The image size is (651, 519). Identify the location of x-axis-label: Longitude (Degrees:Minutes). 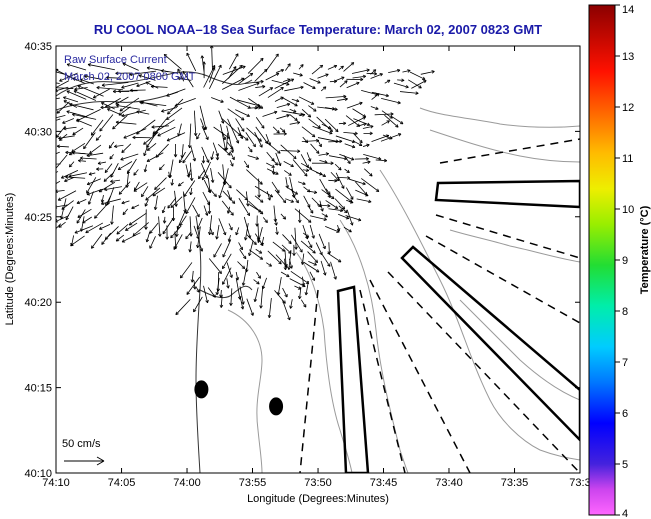
(318, 499).